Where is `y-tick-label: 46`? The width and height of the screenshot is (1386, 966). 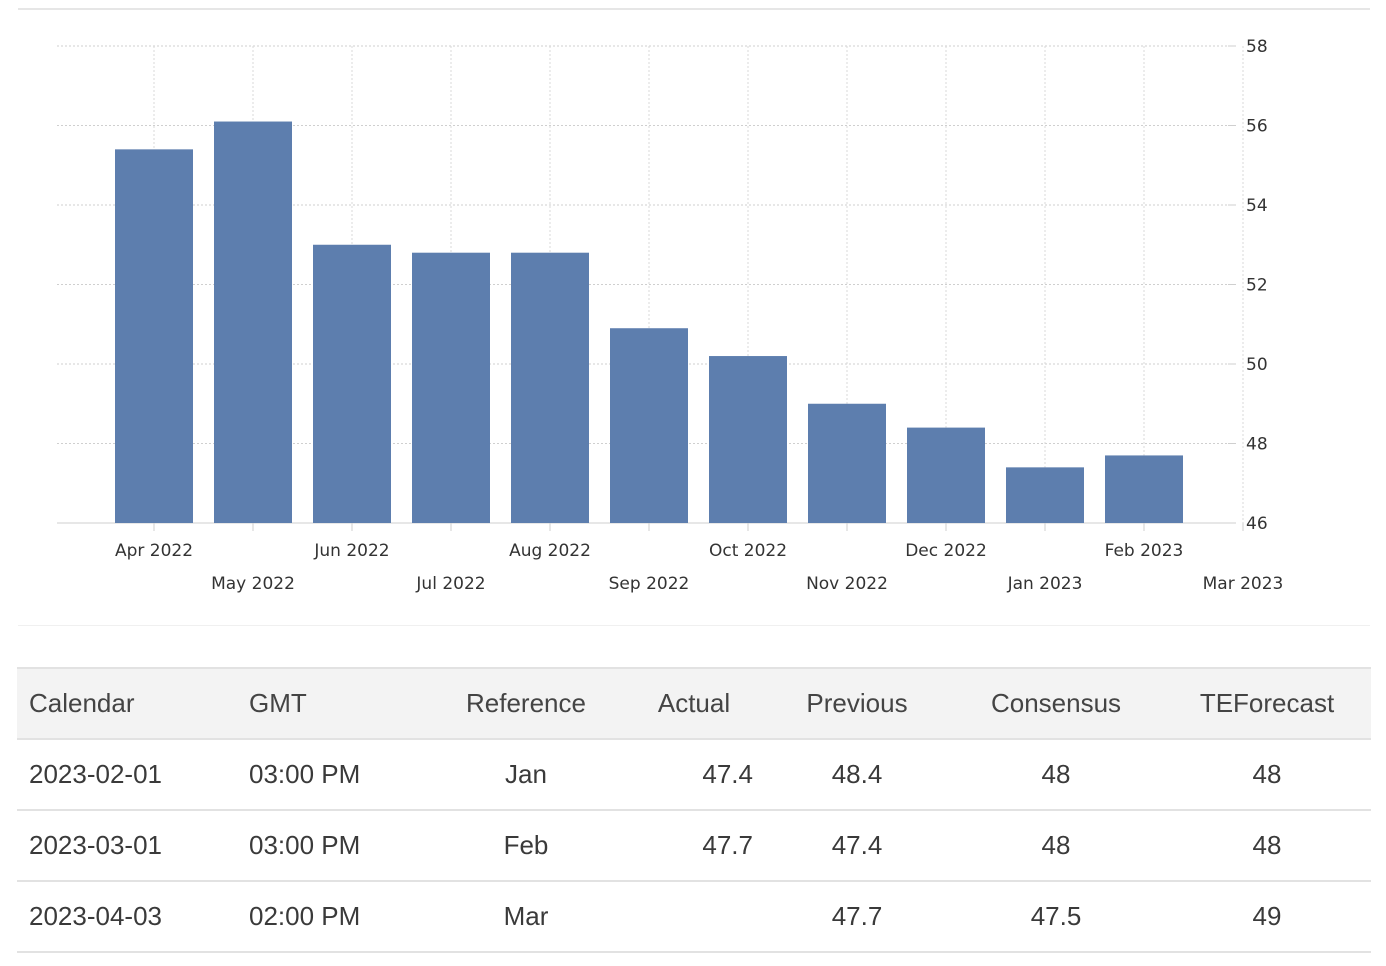
y-tick-label: 46 is located at coordinates (1257, 524).